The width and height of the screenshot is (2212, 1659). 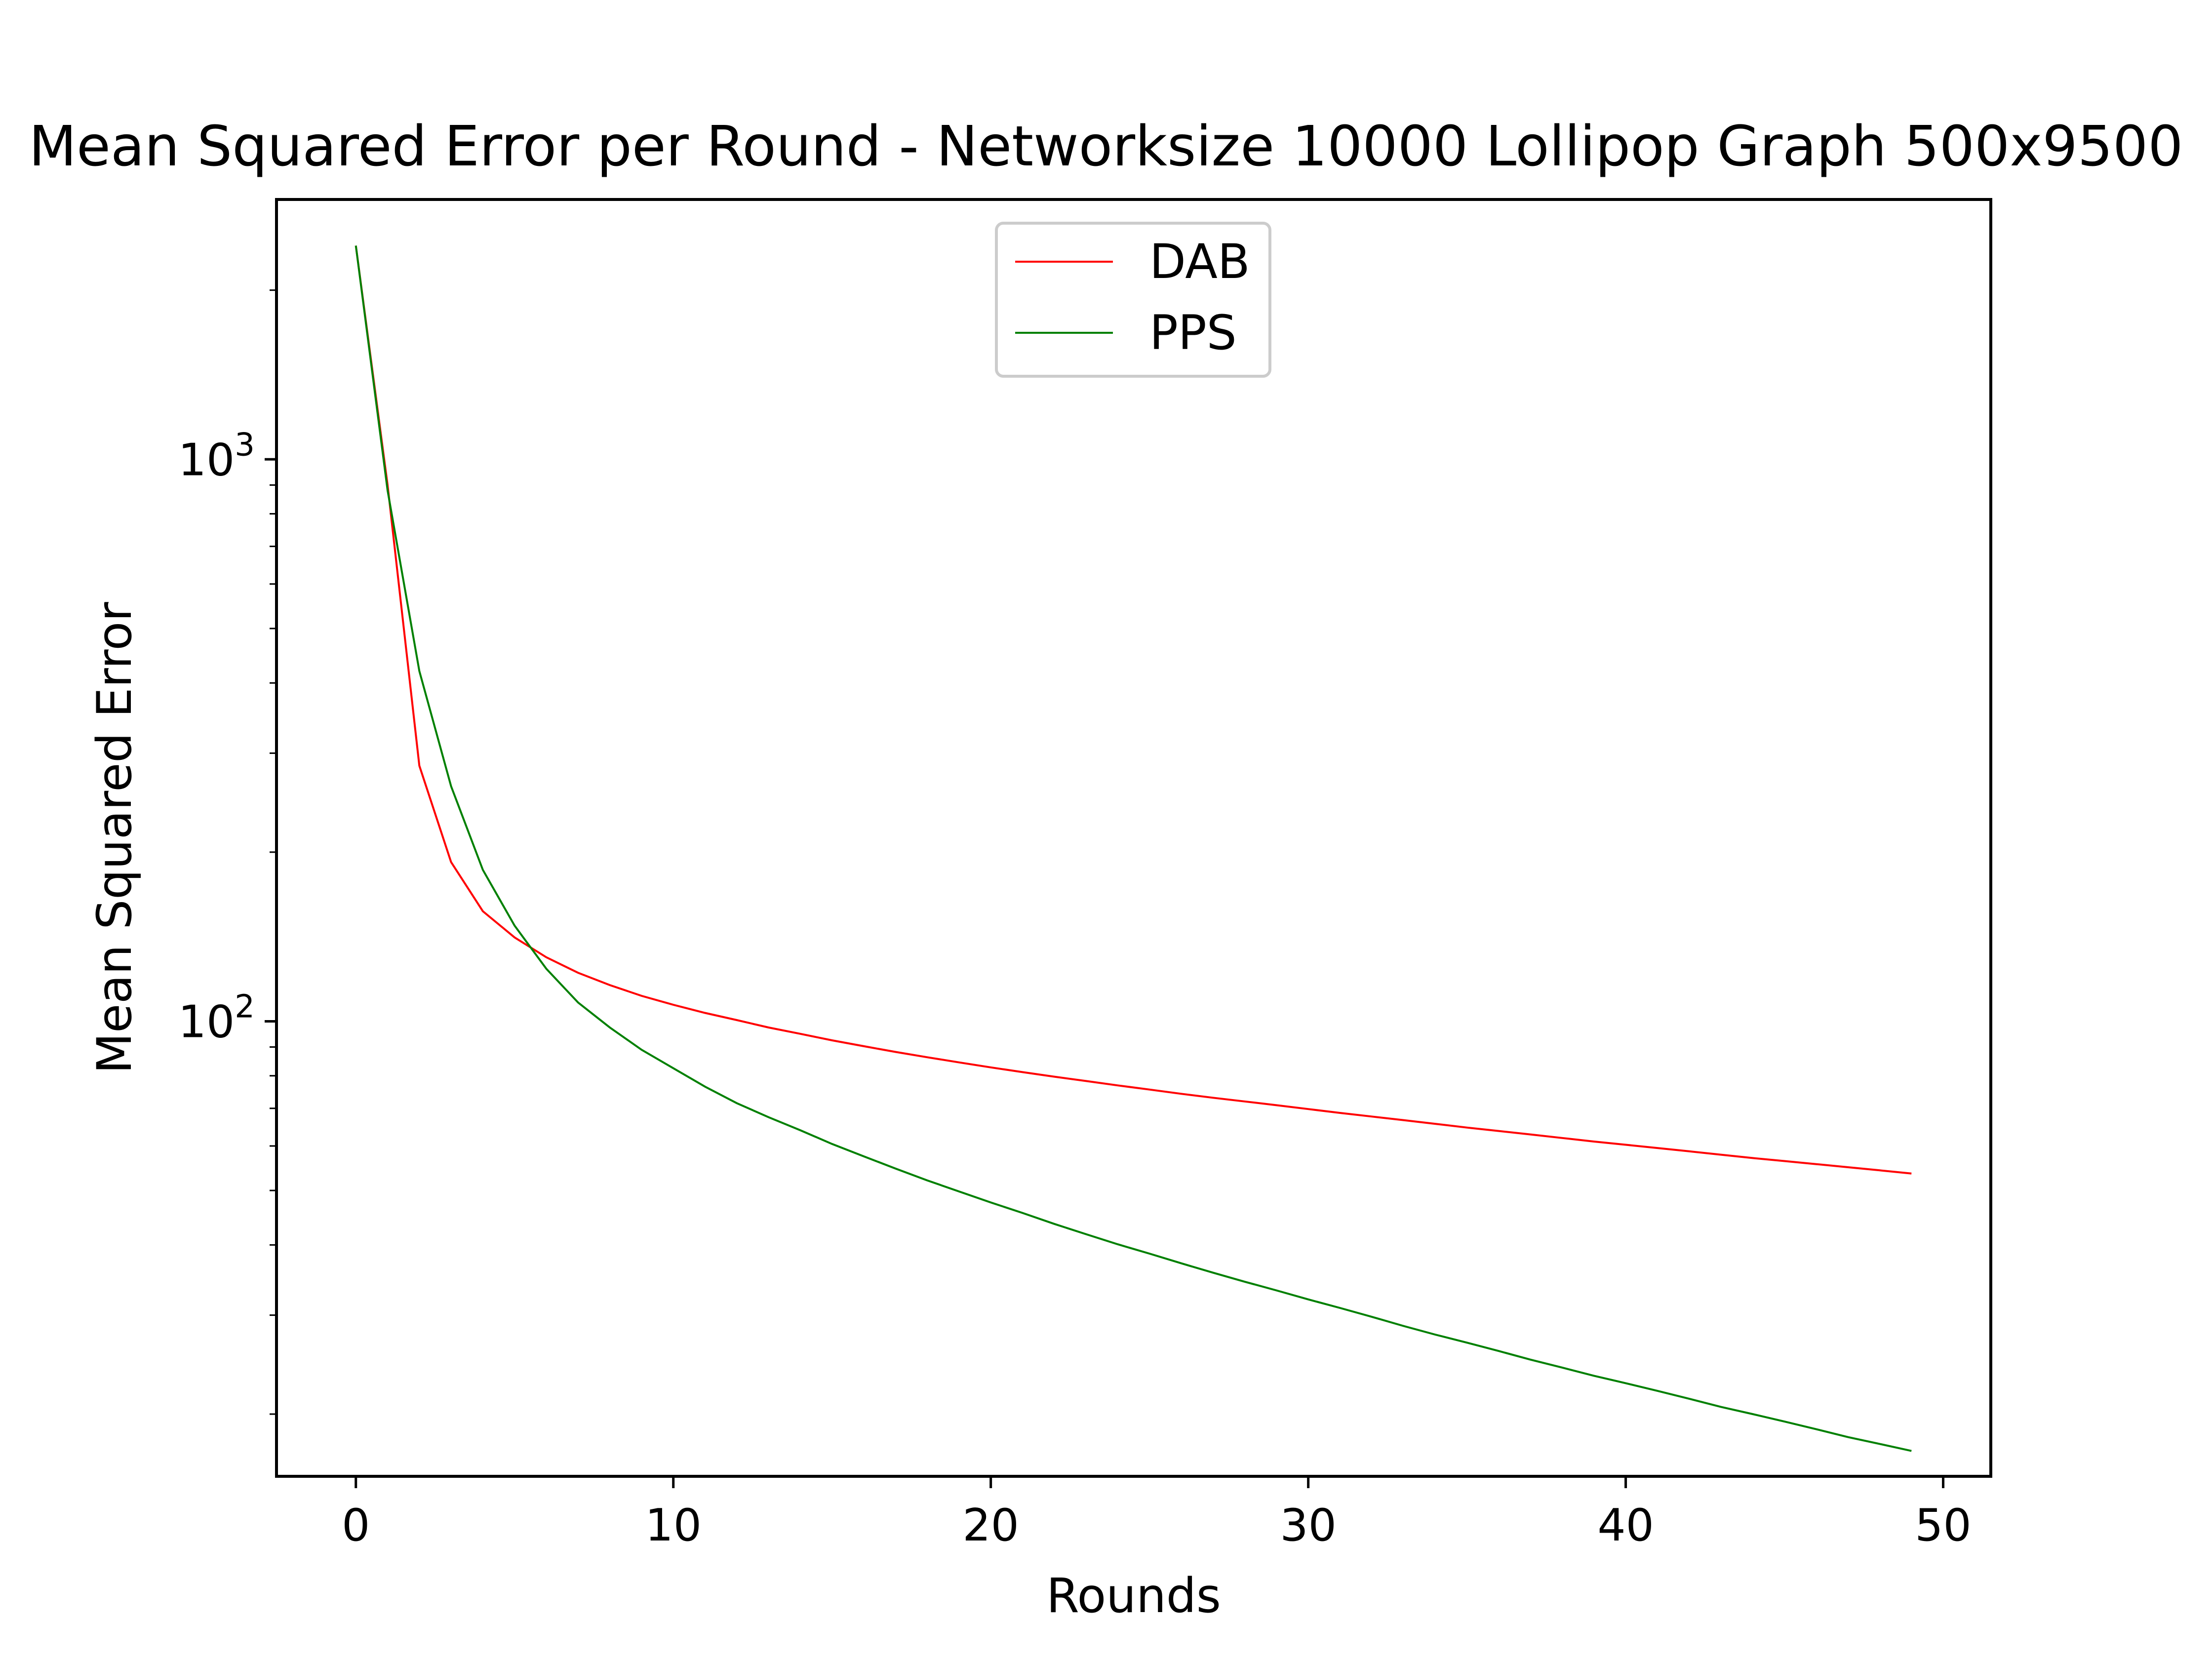 What do you see at coordinates (674, 1526) in the screenshot?
I see `x-tick-label: 10` at bounding box center [674, 1526].